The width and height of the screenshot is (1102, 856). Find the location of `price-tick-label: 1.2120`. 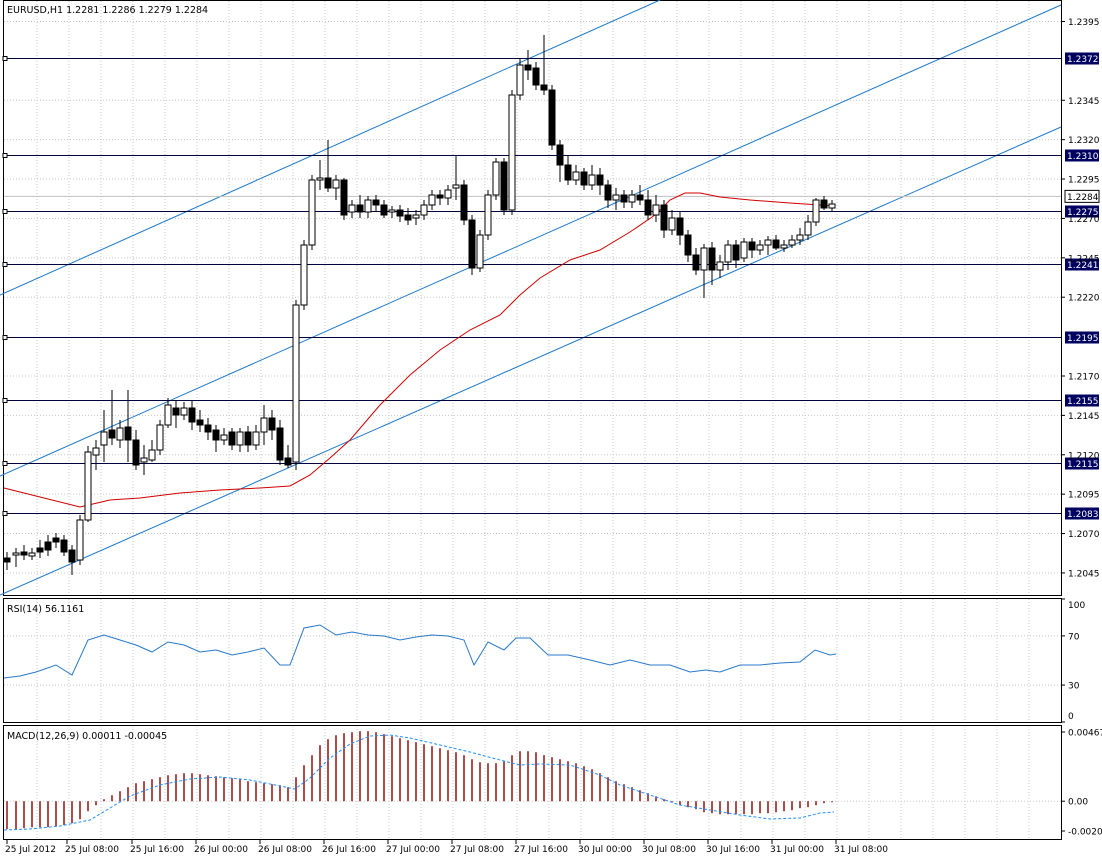

price-tick-label: 1.2120 is located at coordinates (1084, 456).